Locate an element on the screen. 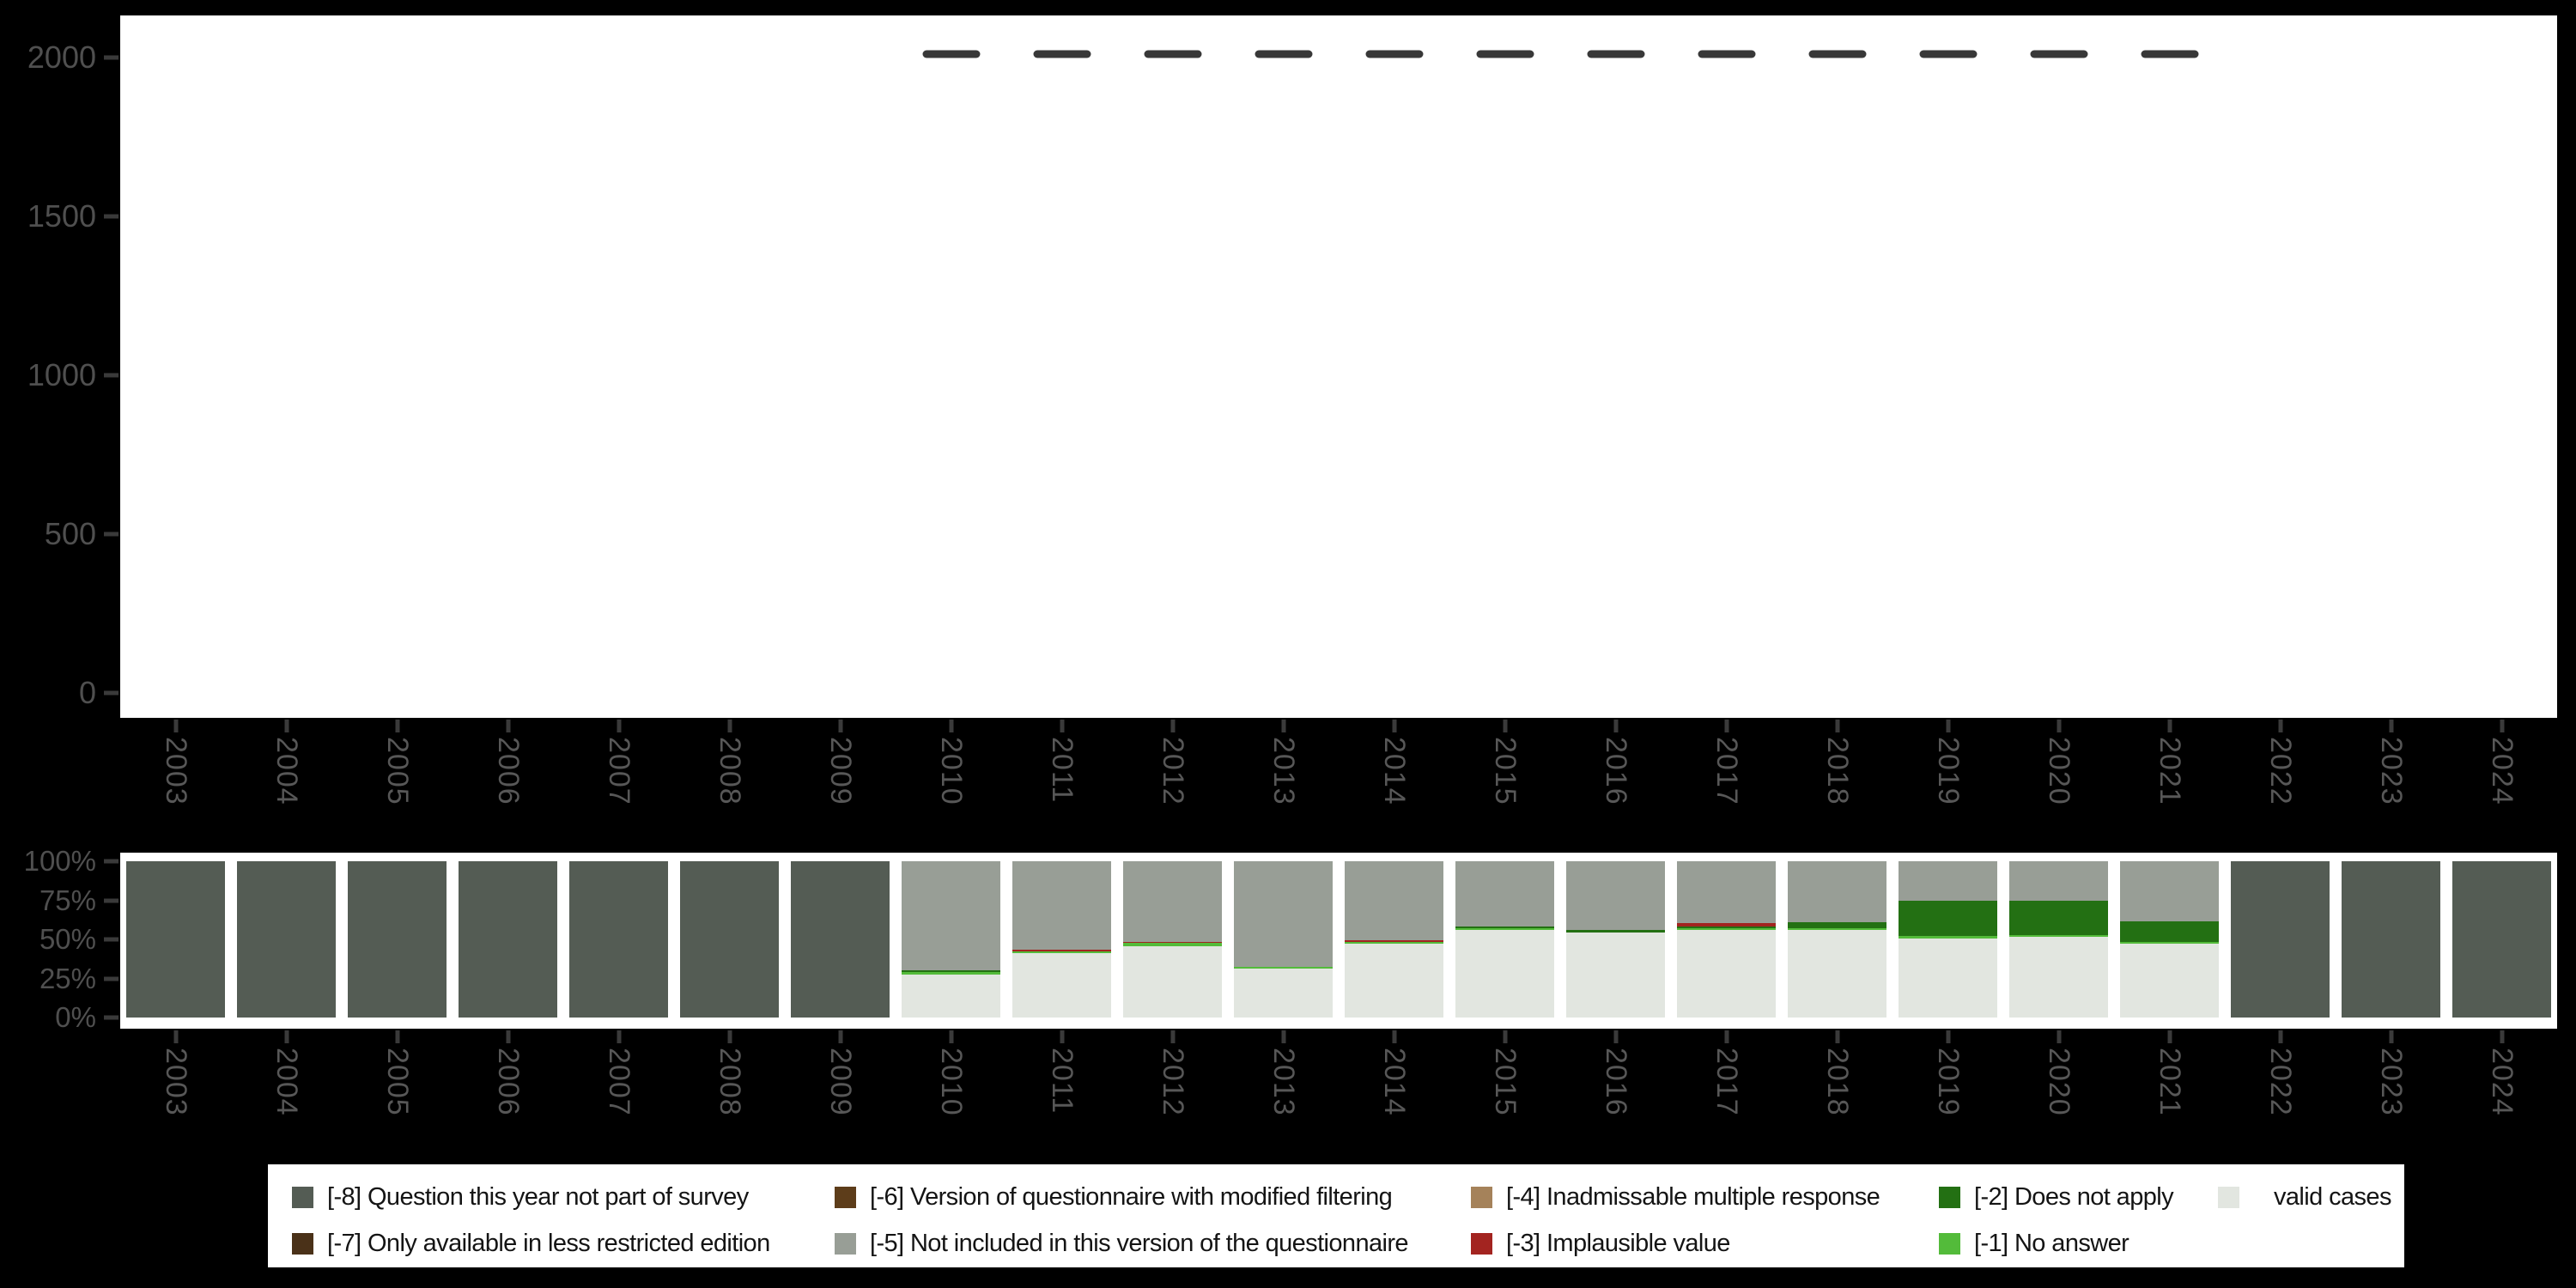 This screenshot has height=1288, width=2576. percent-x-axis-year-label: 2004 is located at coordinates (286, 1082).